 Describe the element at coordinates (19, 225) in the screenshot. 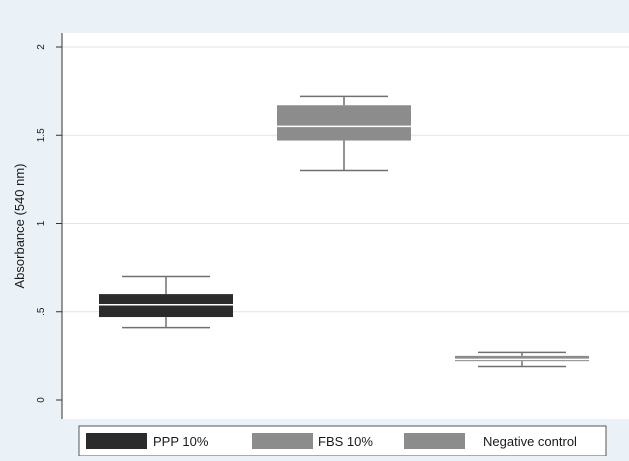

I see `y-axis-label: Absorbance (540 nm)` at that location.